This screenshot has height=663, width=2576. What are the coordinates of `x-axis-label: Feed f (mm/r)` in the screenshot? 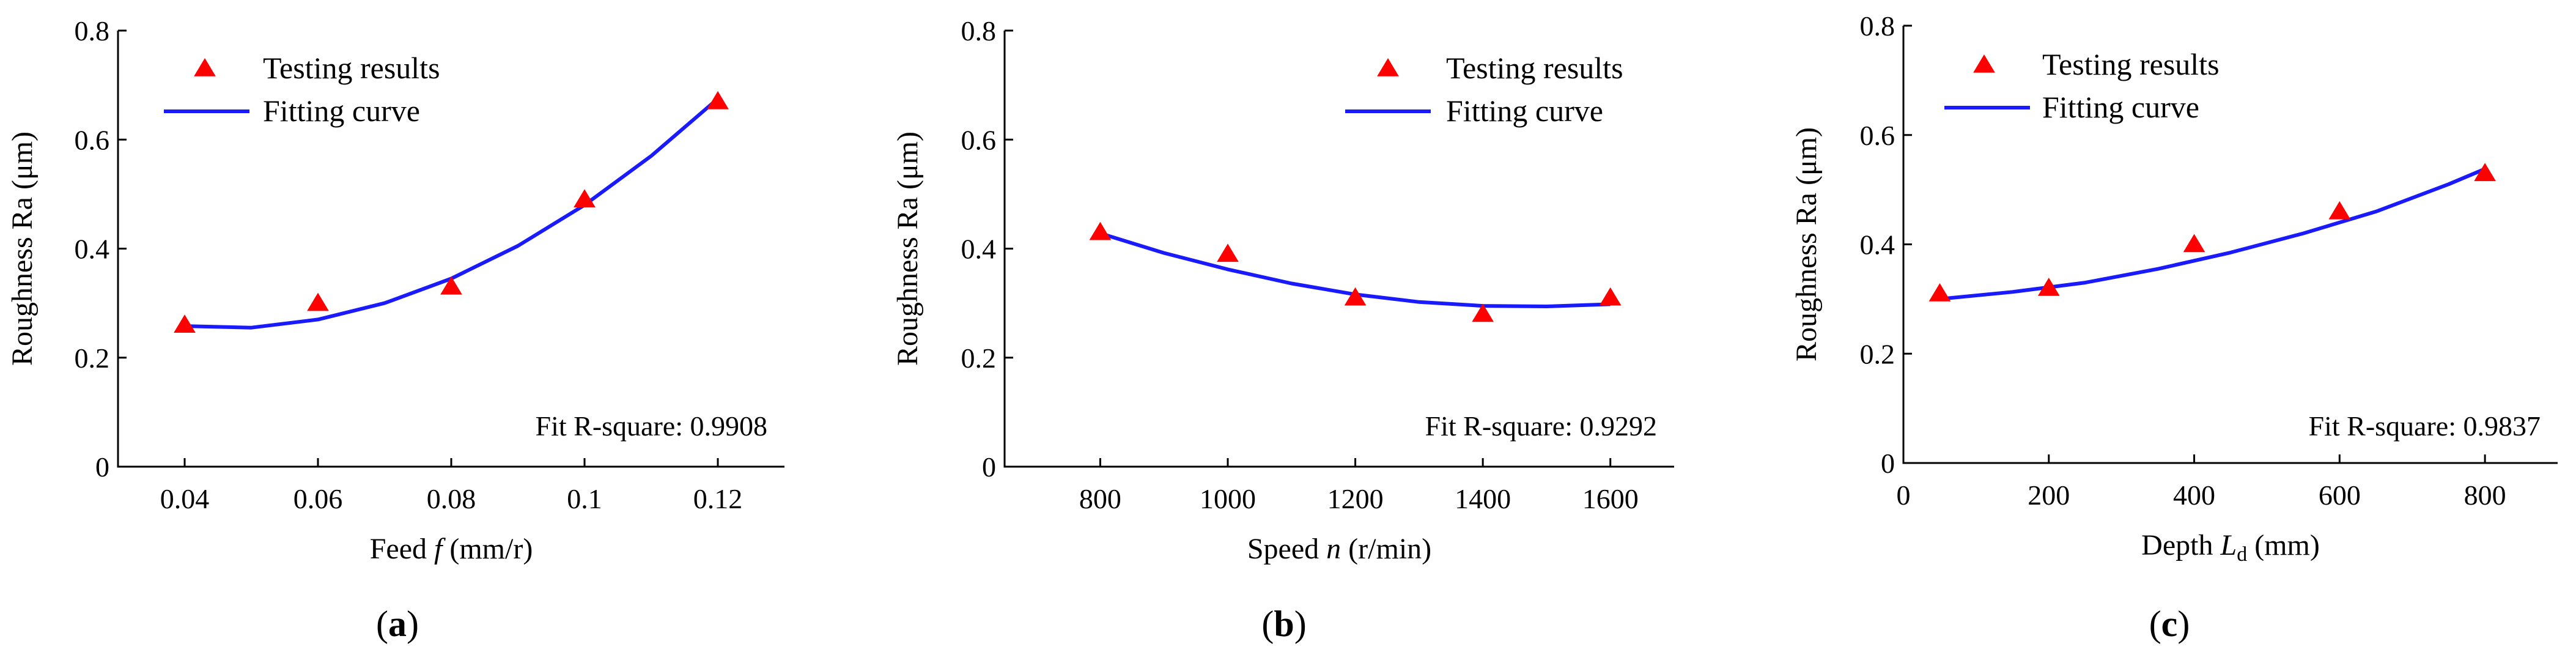 It's located at (452, 549).